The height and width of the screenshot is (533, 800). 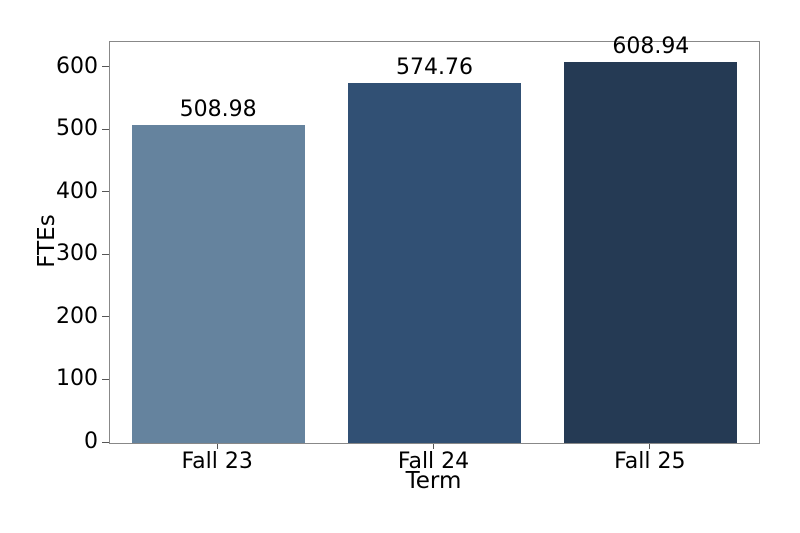 I want to click on y-tick-label: 400, so click(x=77, y=191).